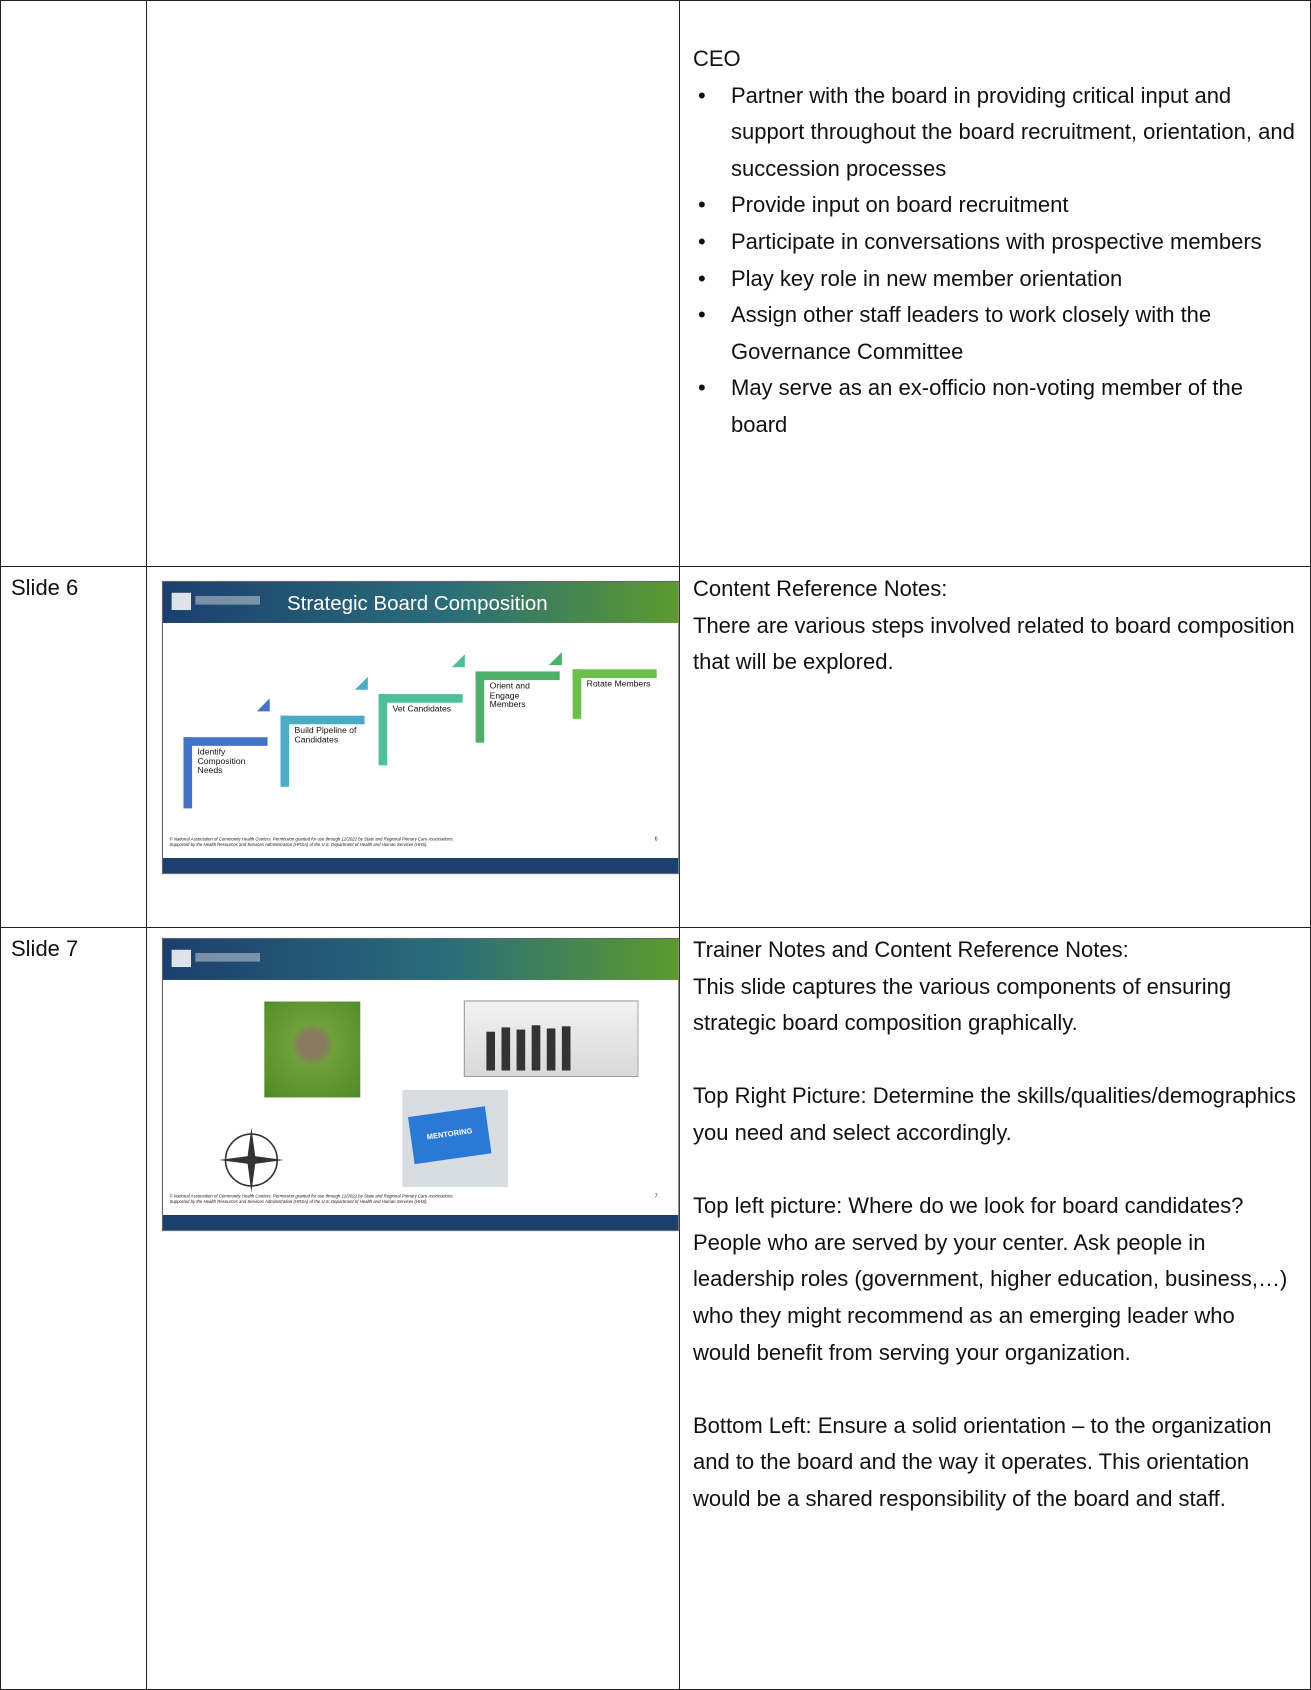 Image resolution: width=1311 pixels, height=1690 pixels. I want to click on compass-image, so click(252, 1159).